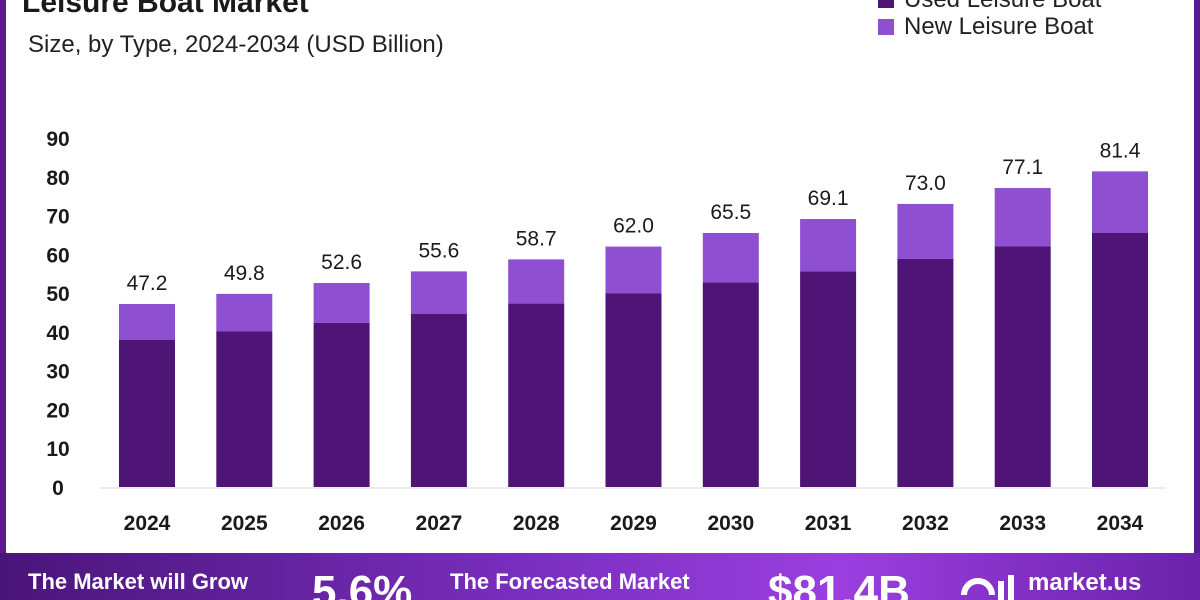 The height and width of the screenshot is (600, 1200). Describe the element at coordinates (57, 178) in the screenshot. I see `y-tick-label: 80` at that location.